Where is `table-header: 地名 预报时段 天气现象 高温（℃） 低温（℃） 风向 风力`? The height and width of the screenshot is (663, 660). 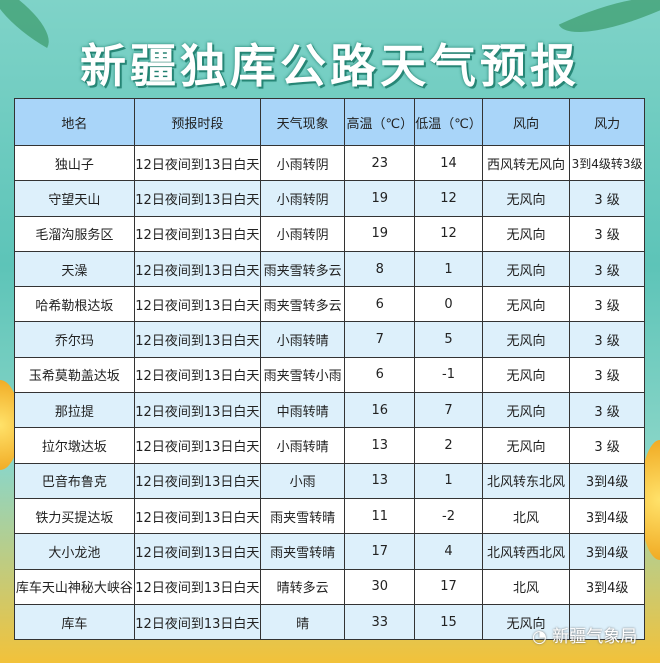
table-header: 地名 预报时段 天气现象 高温（℃） 低温（℃） 风向 风力 is located at coordinates (329, 122).